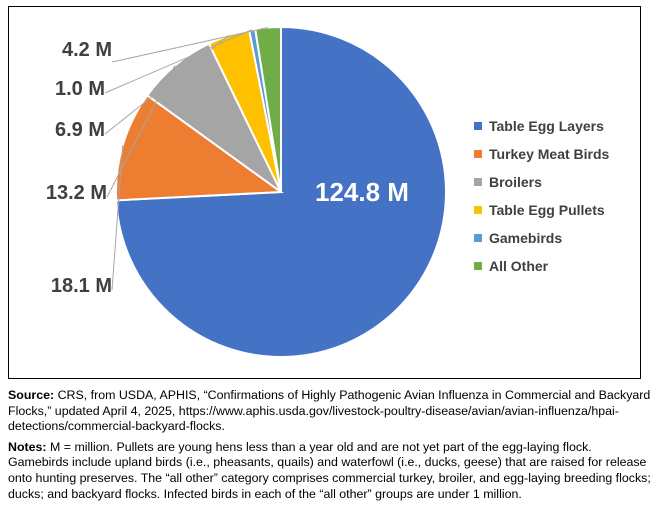 This screenshot has width=657, height=514. I want to click on leader-line-all-other, so click(190, 45).